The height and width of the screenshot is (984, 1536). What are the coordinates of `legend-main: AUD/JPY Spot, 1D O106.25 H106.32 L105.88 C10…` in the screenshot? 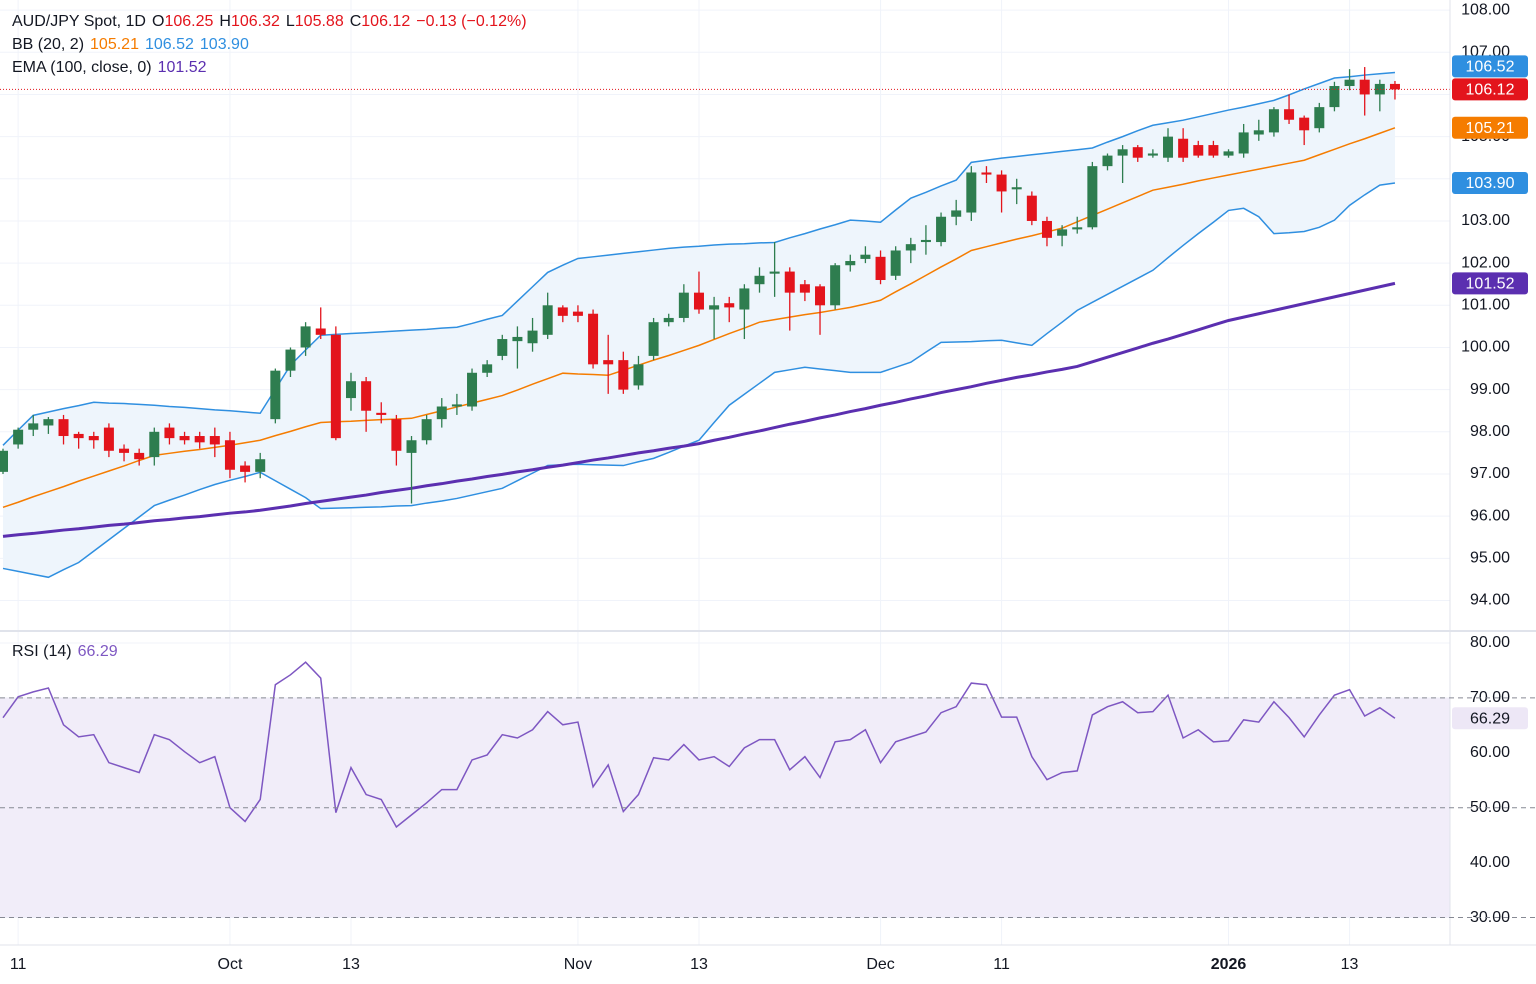 It's located at (272, 44).